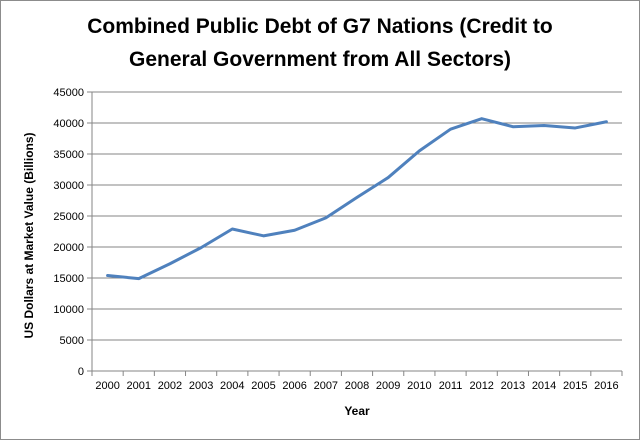 The width and height of the screenshot is (640, 440). I want to click on y-tick-label: 45000, so click(68, 93).